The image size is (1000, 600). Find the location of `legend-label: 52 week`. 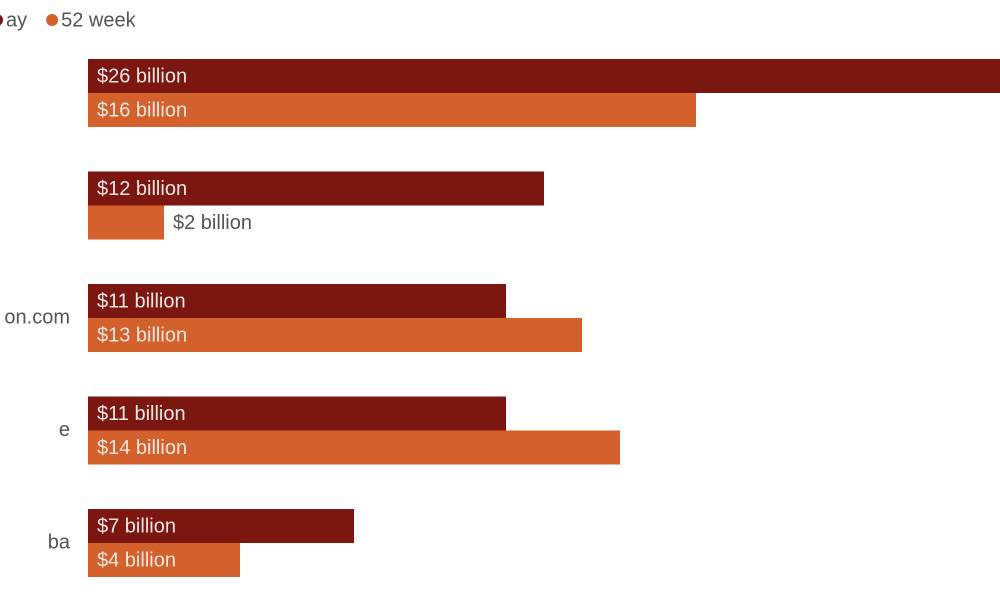

legend-label: 52 week is located at coordinates (98, 20).